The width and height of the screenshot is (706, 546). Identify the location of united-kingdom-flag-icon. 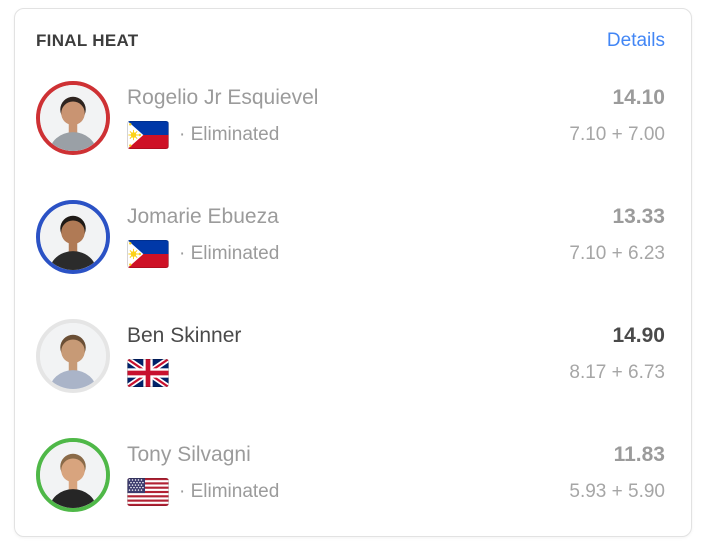
(148, 373).